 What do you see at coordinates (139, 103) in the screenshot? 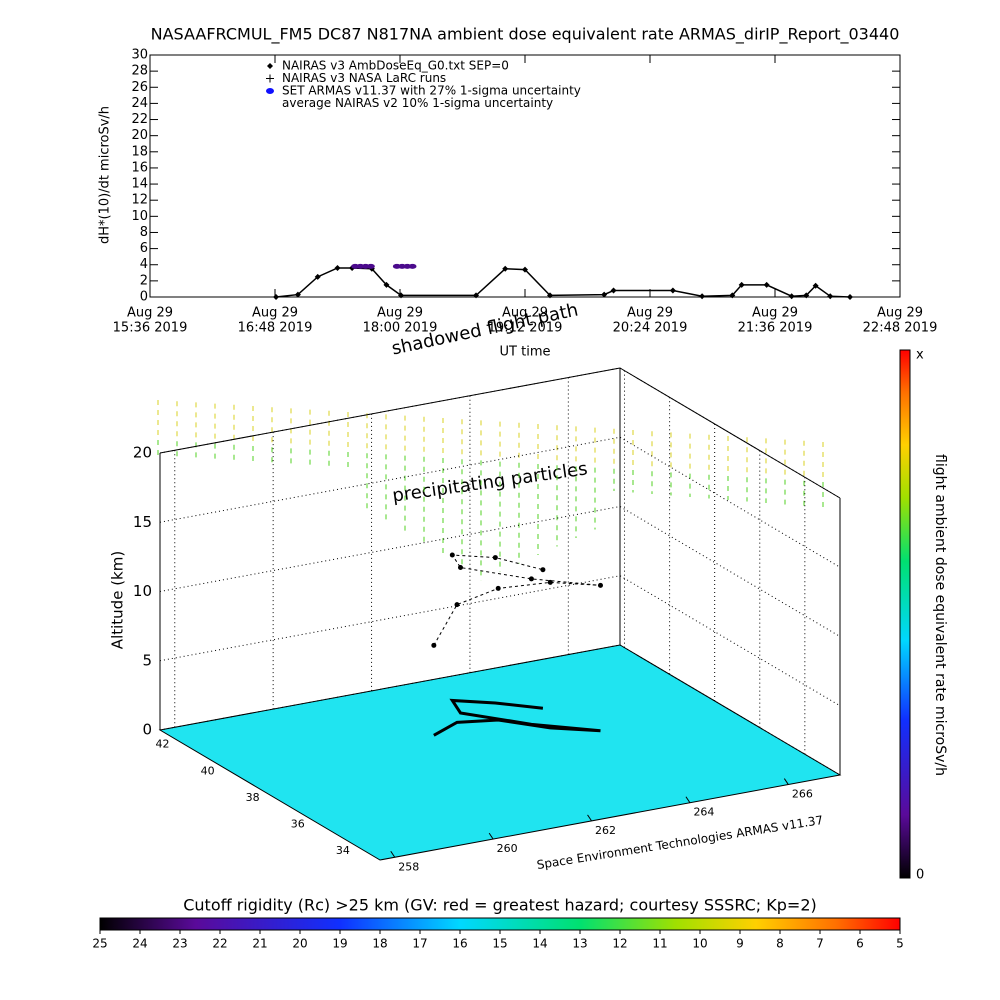
I see `y-tick-label: 24` at bounding box center [139, 103].